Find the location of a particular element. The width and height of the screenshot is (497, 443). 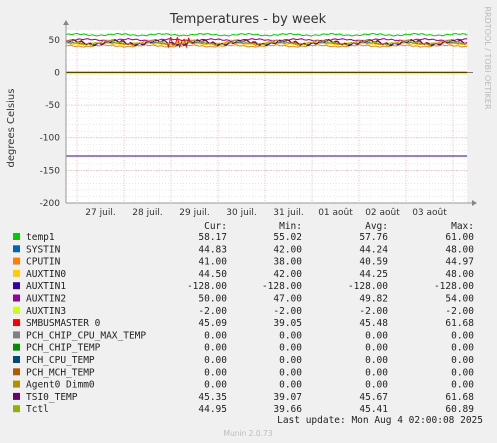

legend-value-max: 44.97 is located at coordinates (459, 262).